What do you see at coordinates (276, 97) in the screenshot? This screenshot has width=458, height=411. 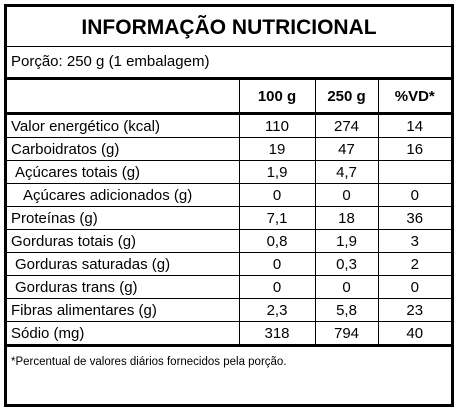 I see `header-cell: 100 g` at bounding box center [276, 97].